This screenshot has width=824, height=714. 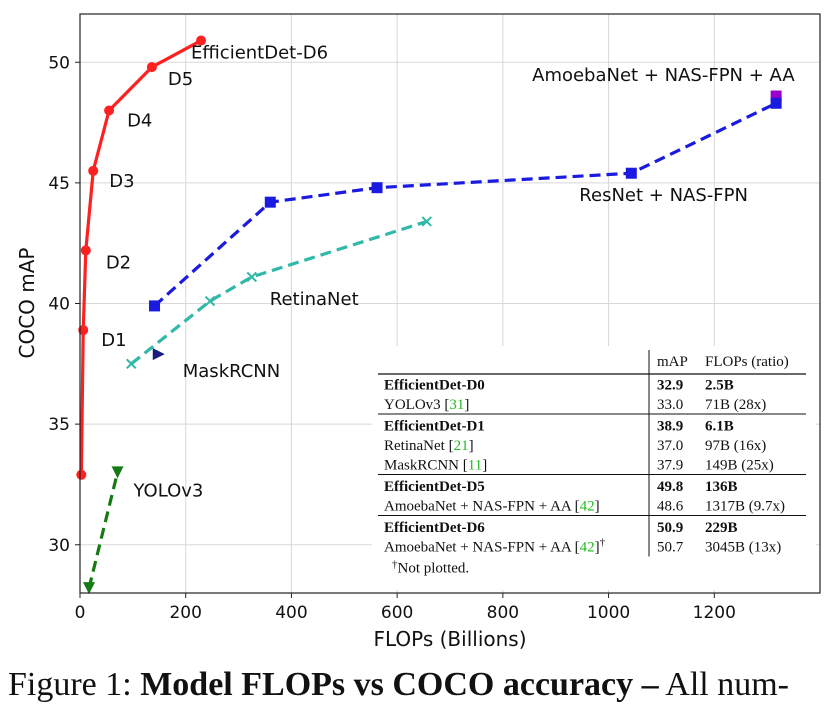 I want to click on table-model-cell: EfficientDet-D6, so click(x=434, y=528).